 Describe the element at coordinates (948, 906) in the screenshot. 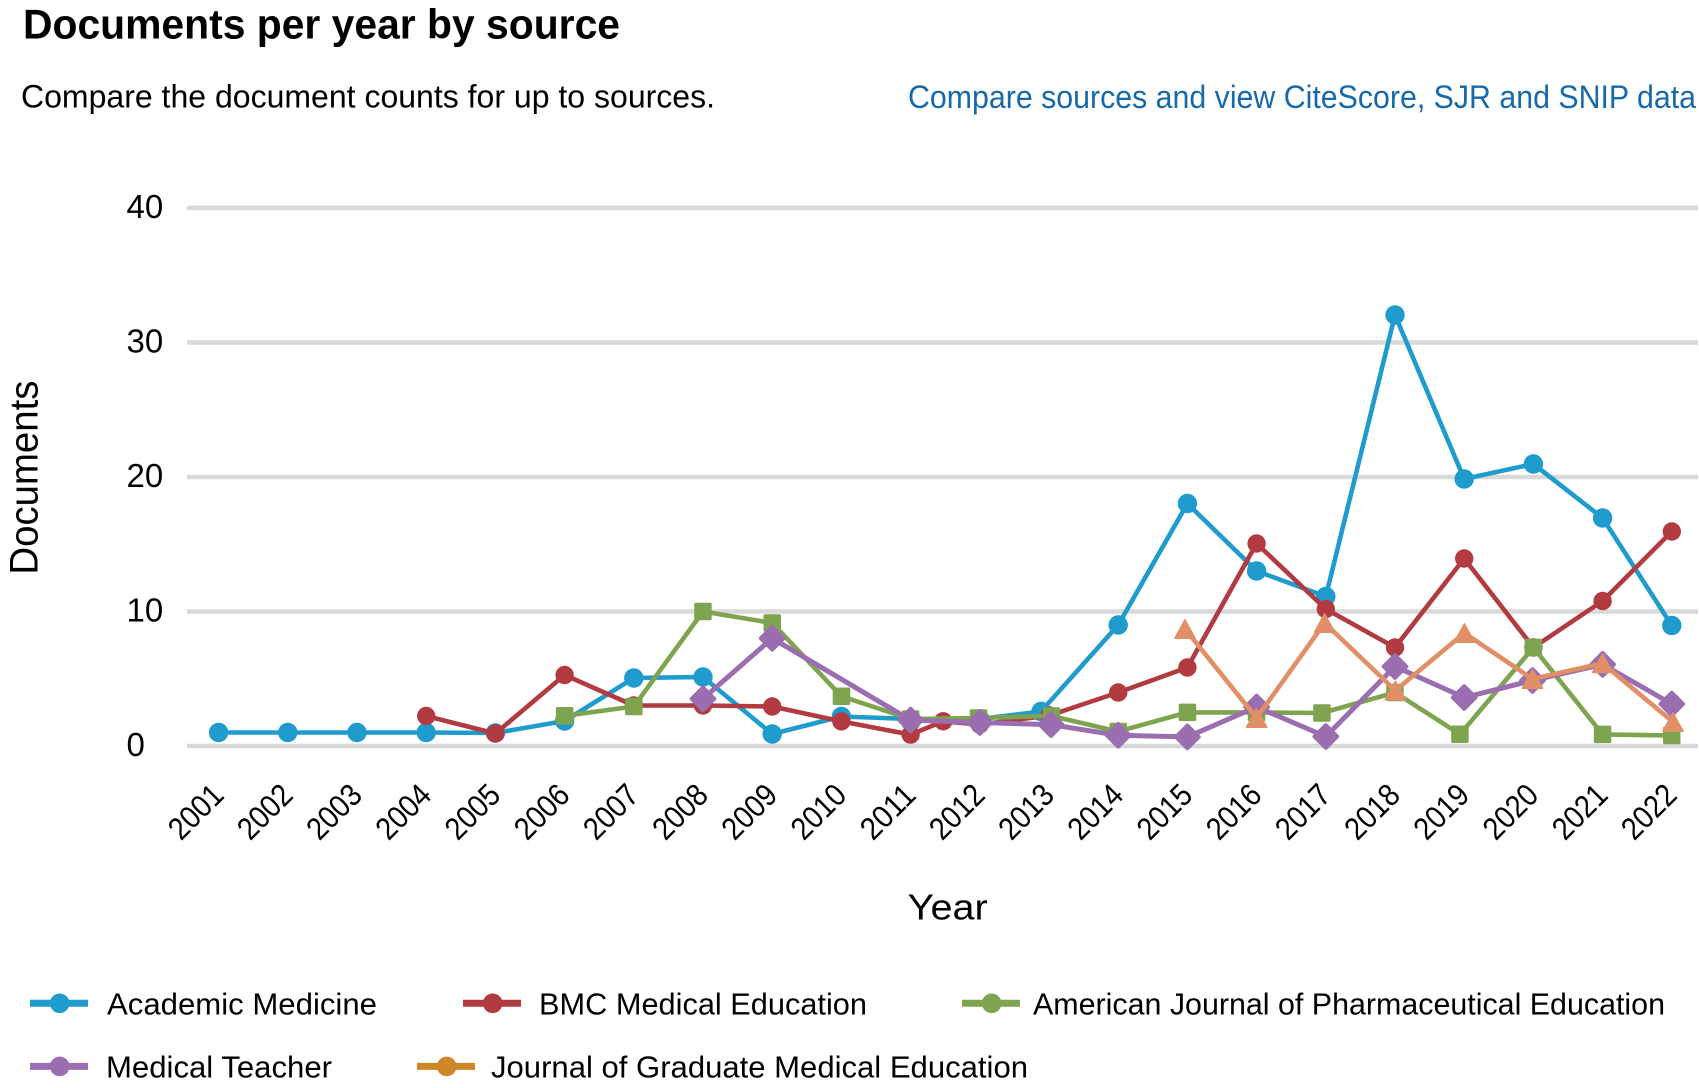

I see `svg-text: Year` at that location.